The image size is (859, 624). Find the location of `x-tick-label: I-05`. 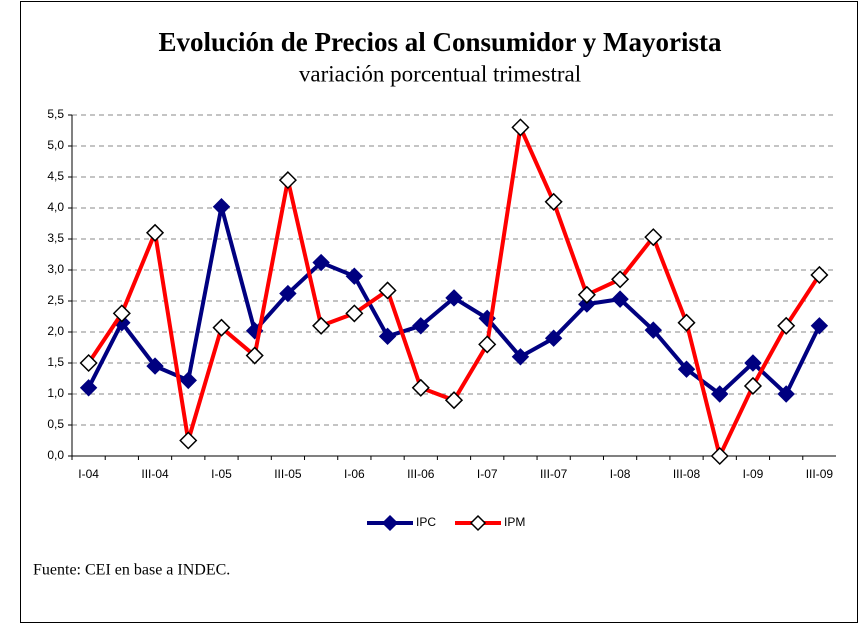

x-tick-label: I-05 is located at coordinates (221, 474).